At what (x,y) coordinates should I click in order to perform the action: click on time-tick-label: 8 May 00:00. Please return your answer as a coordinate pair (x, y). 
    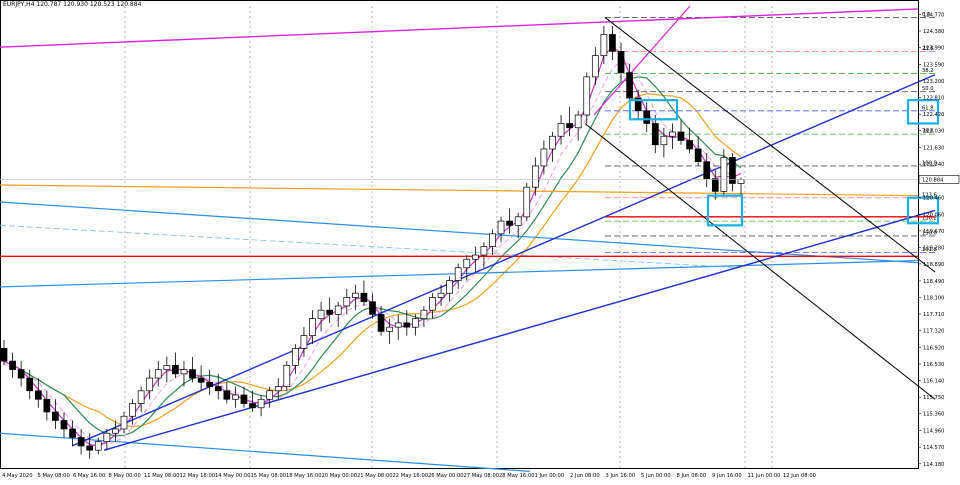
    Looking at the image, I should click on (125, 476).